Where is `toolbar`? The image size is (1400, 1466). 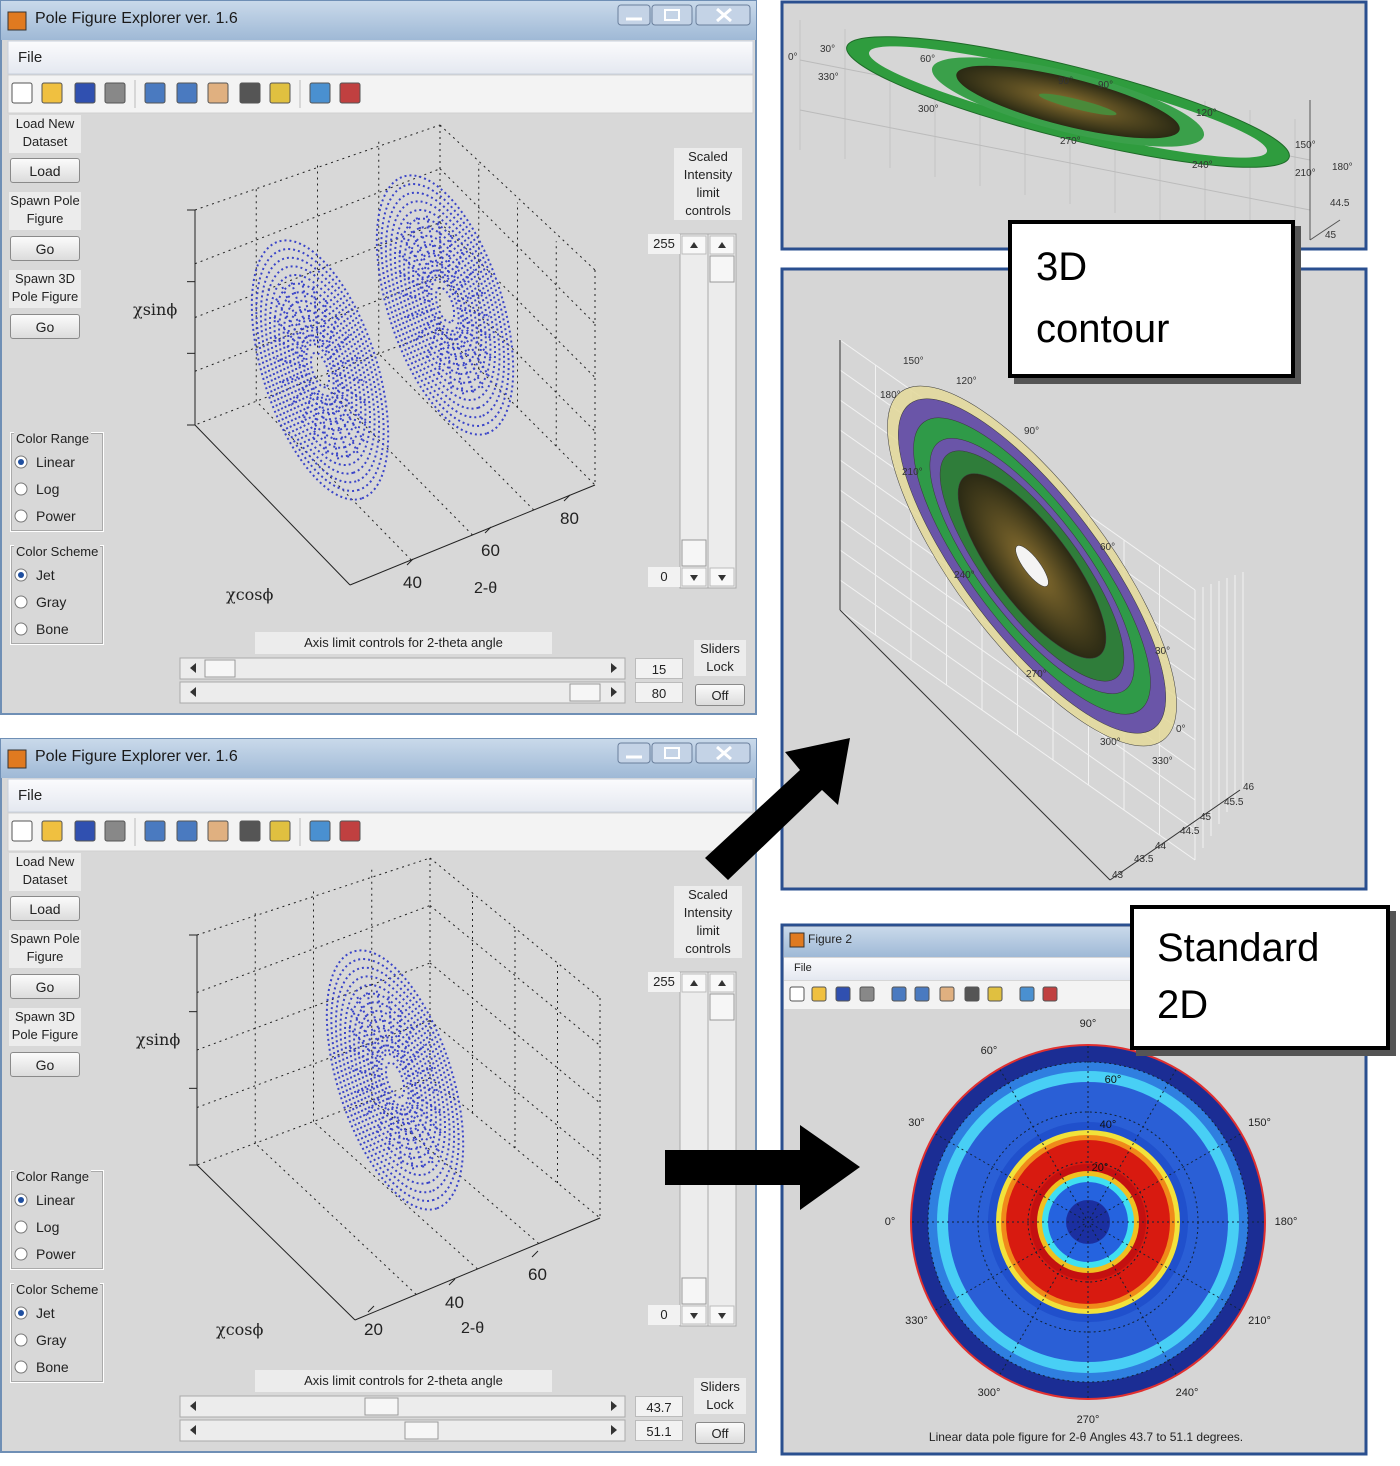 toolbar is located at coordinates (380, 94).